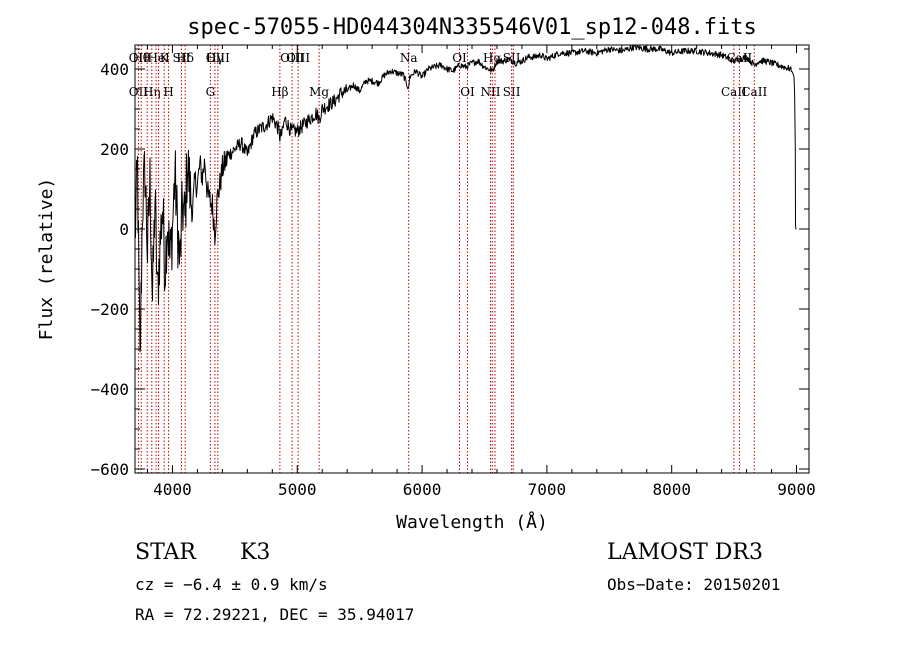 This screenshot has height=649, width=900. What do you see at coordinates (297, 489) in the screenshot?
I see `x-tick-label: 5000` at bounding box center [297, 489].